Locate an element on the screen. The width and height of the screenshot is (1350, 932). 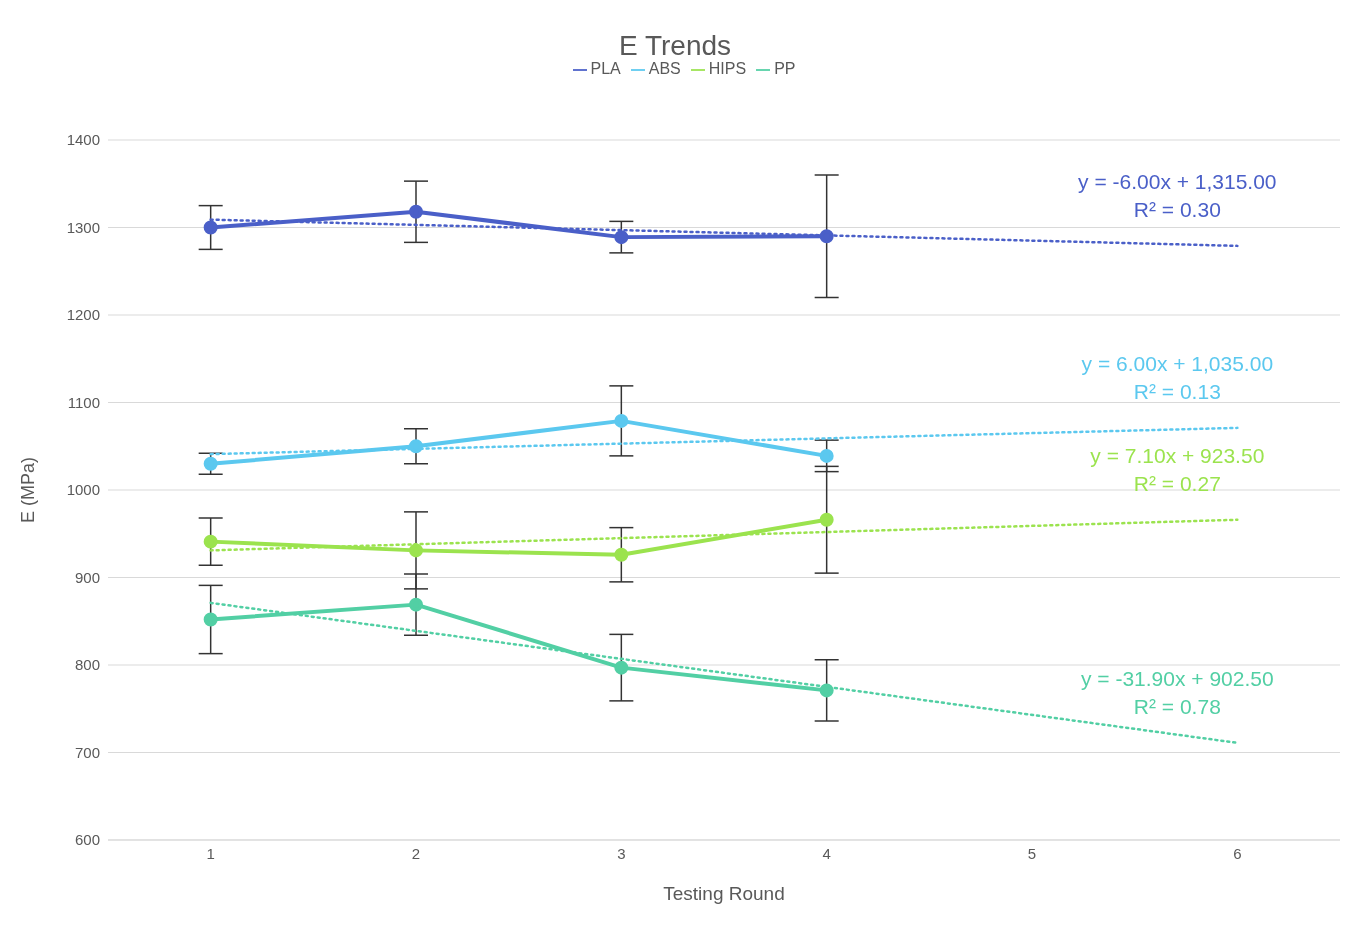
x-tick-label: 5 is located at coordinates (1032, 853).